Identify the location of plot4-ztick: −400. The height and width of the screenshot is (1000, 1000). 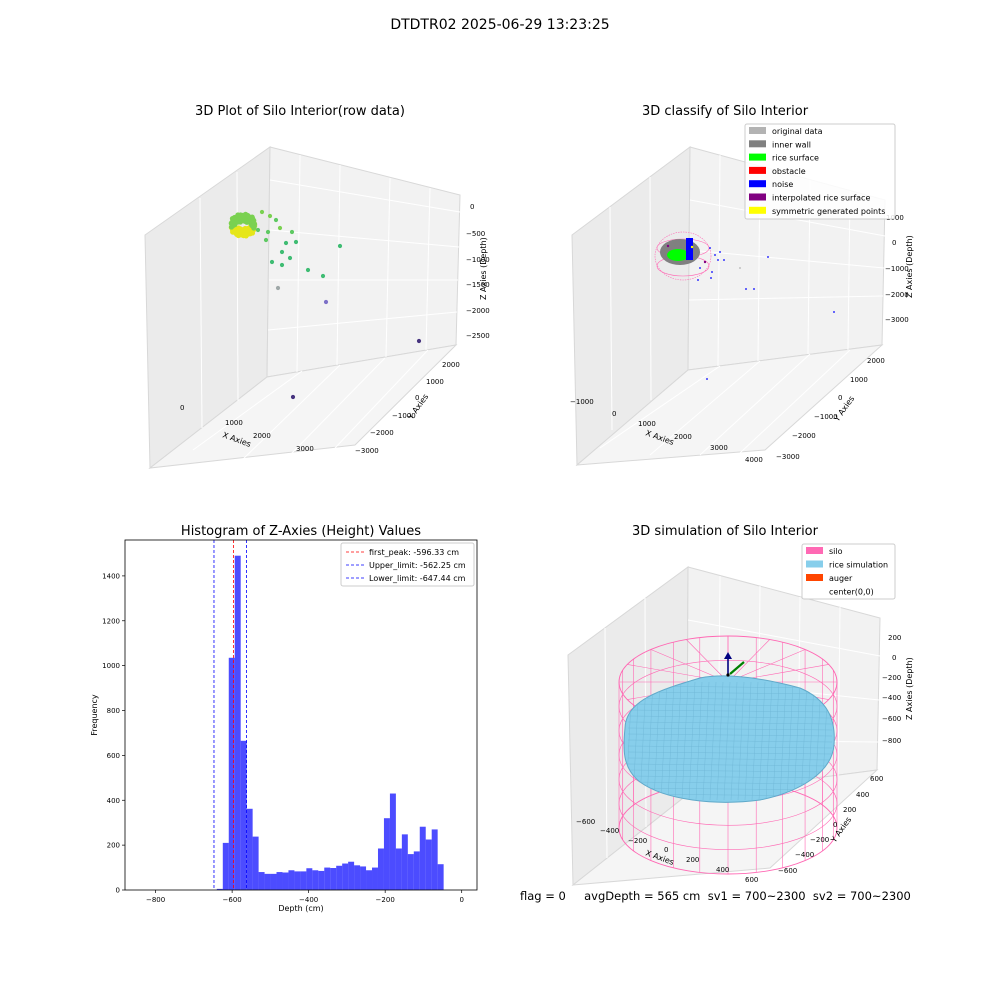
(891, 698).